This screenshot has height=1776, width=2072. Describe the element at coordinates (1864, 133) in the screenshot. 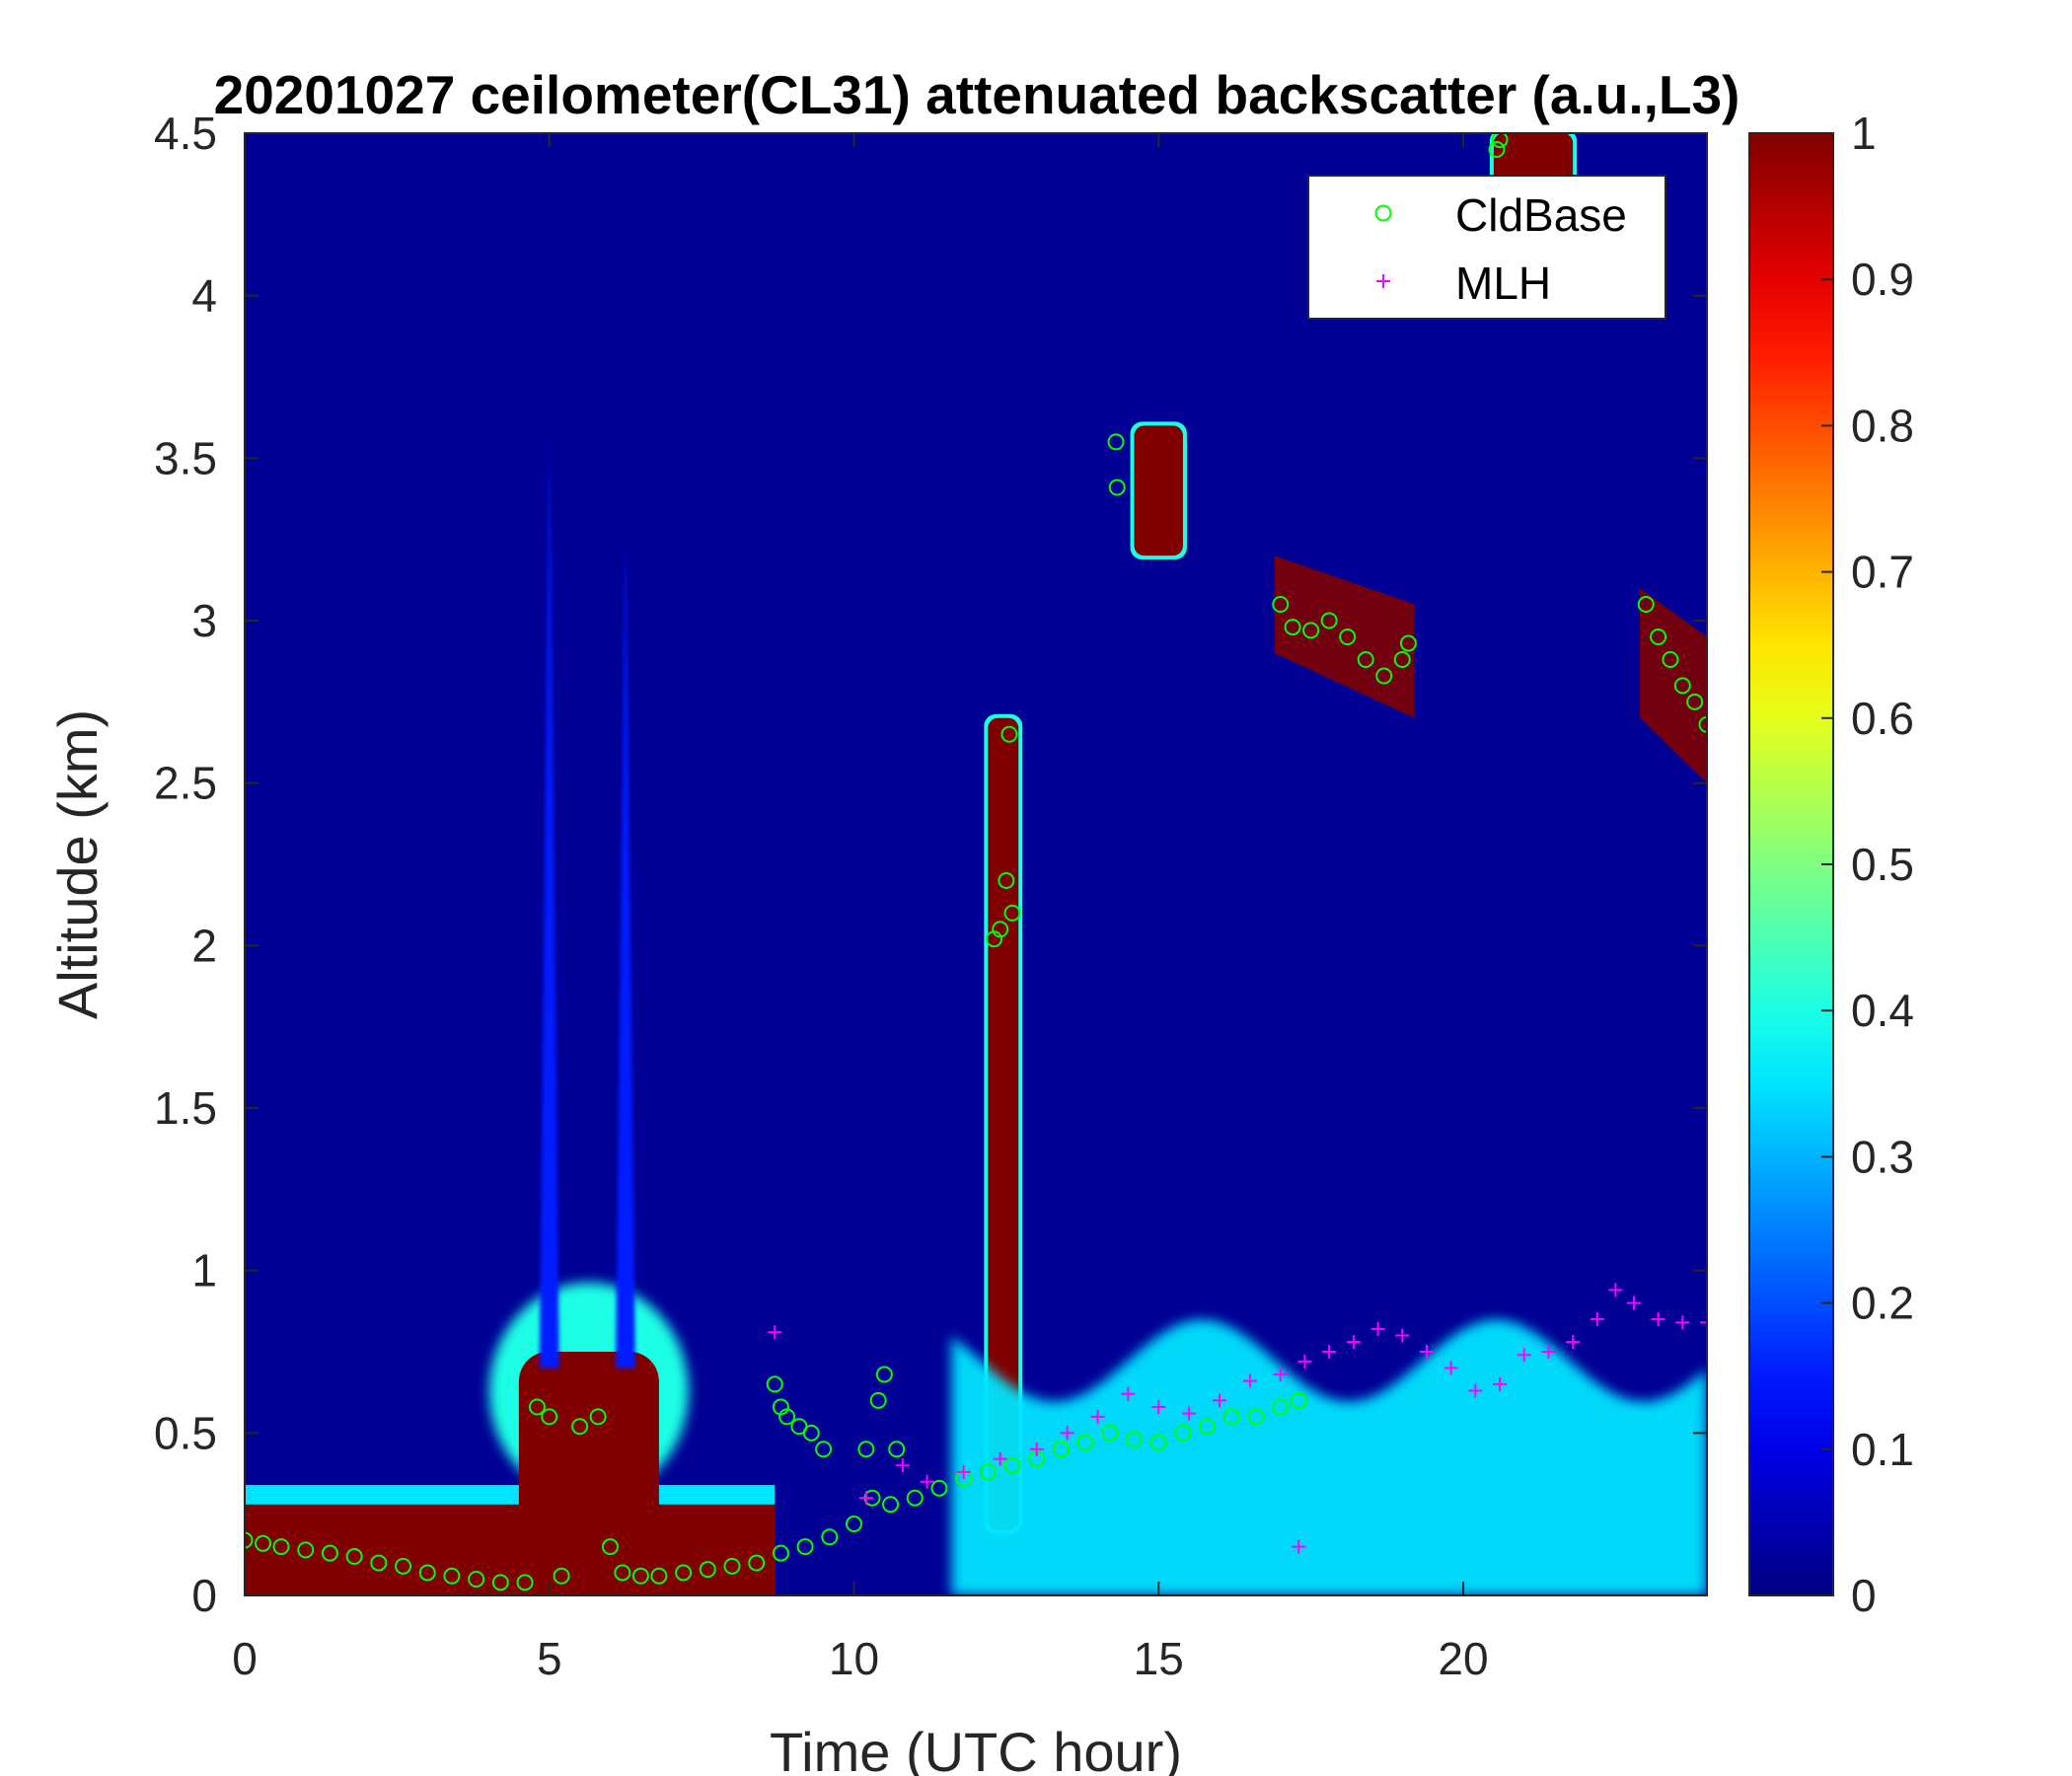

I see `colorbar-tick-label: 1` at that location.